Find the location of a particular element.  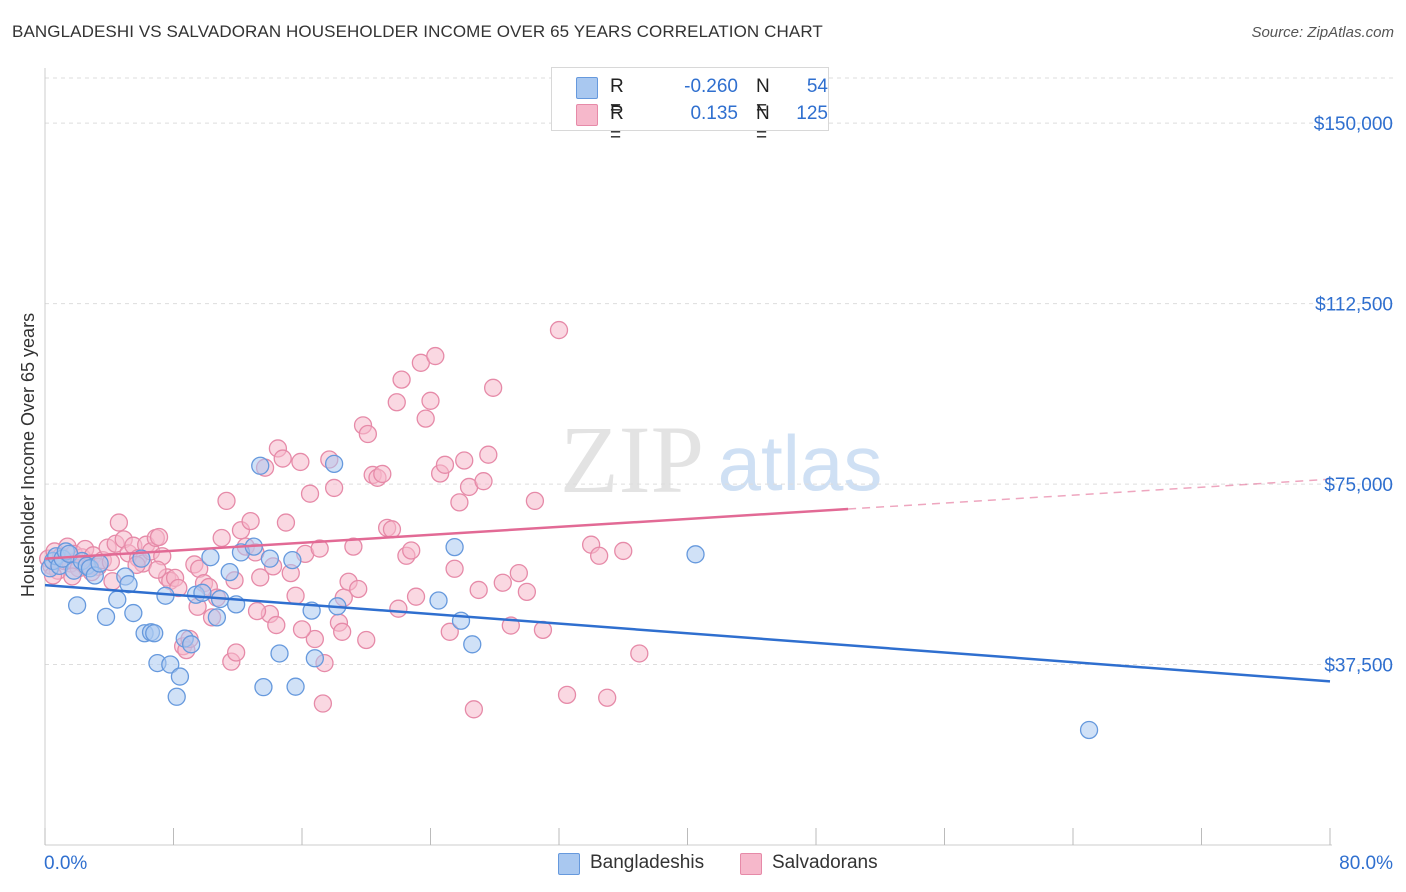

bottom-legend-label: Bangladeshis is located at coordinates (647, 862).